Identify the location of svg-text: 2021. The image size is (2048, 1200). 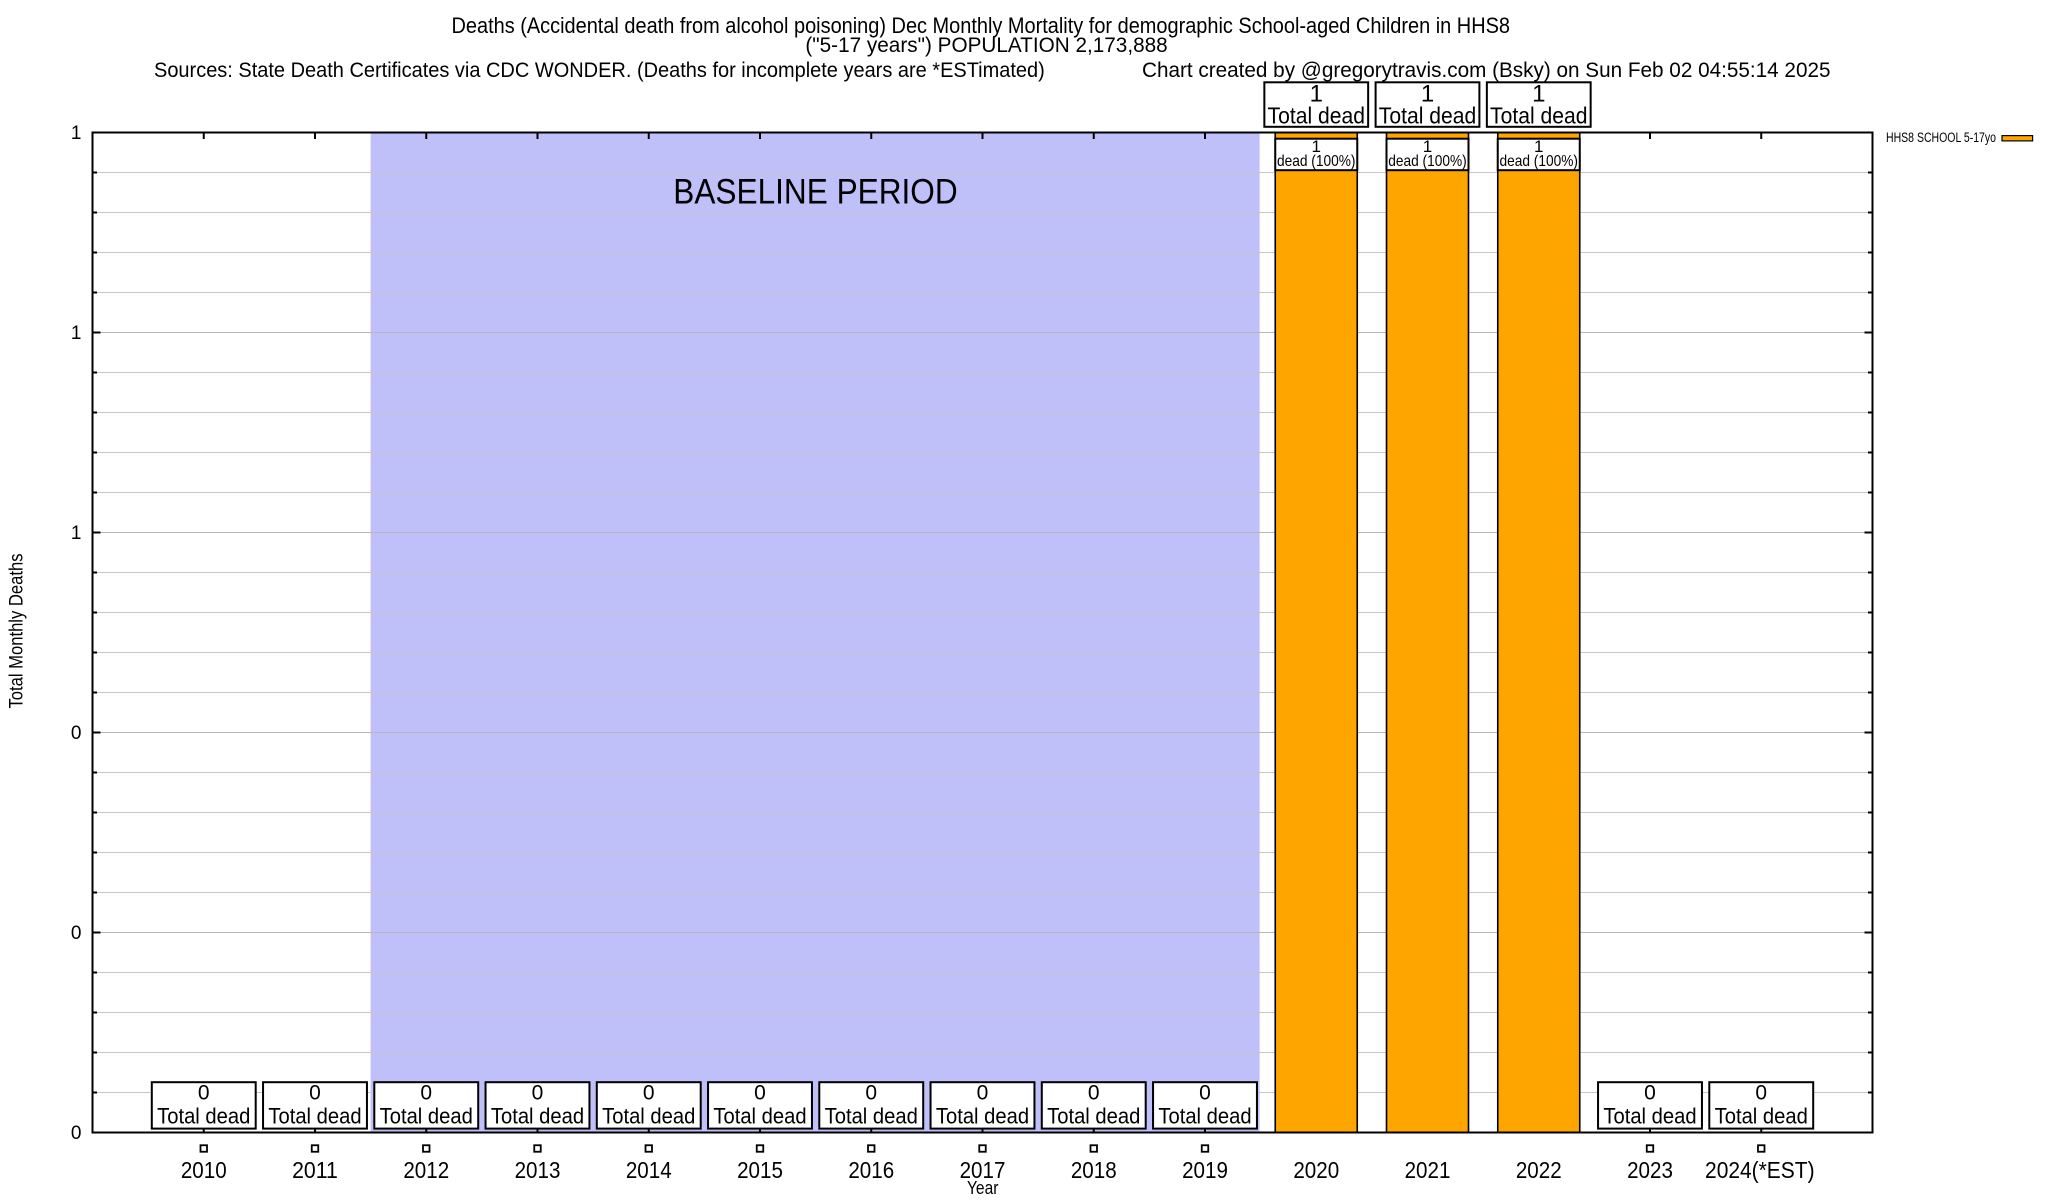
(1428, 1170).